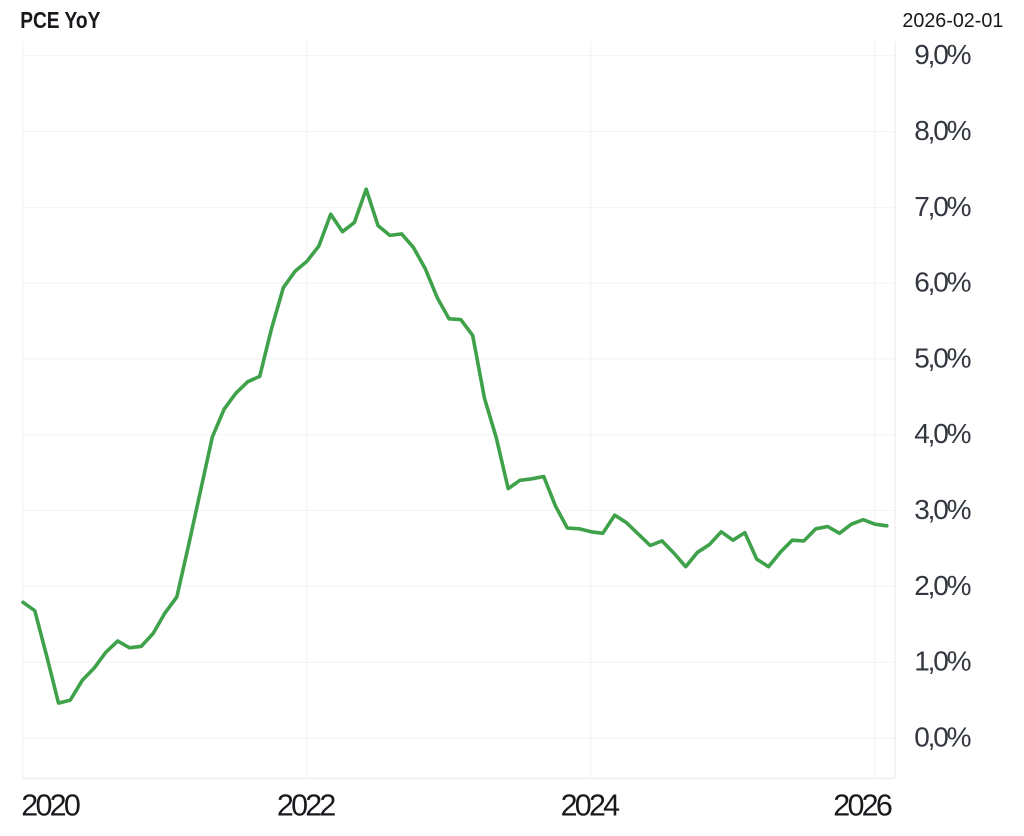 The image size is (1024, 836). I want to click on svg-text: 2026, so click(863, 806).